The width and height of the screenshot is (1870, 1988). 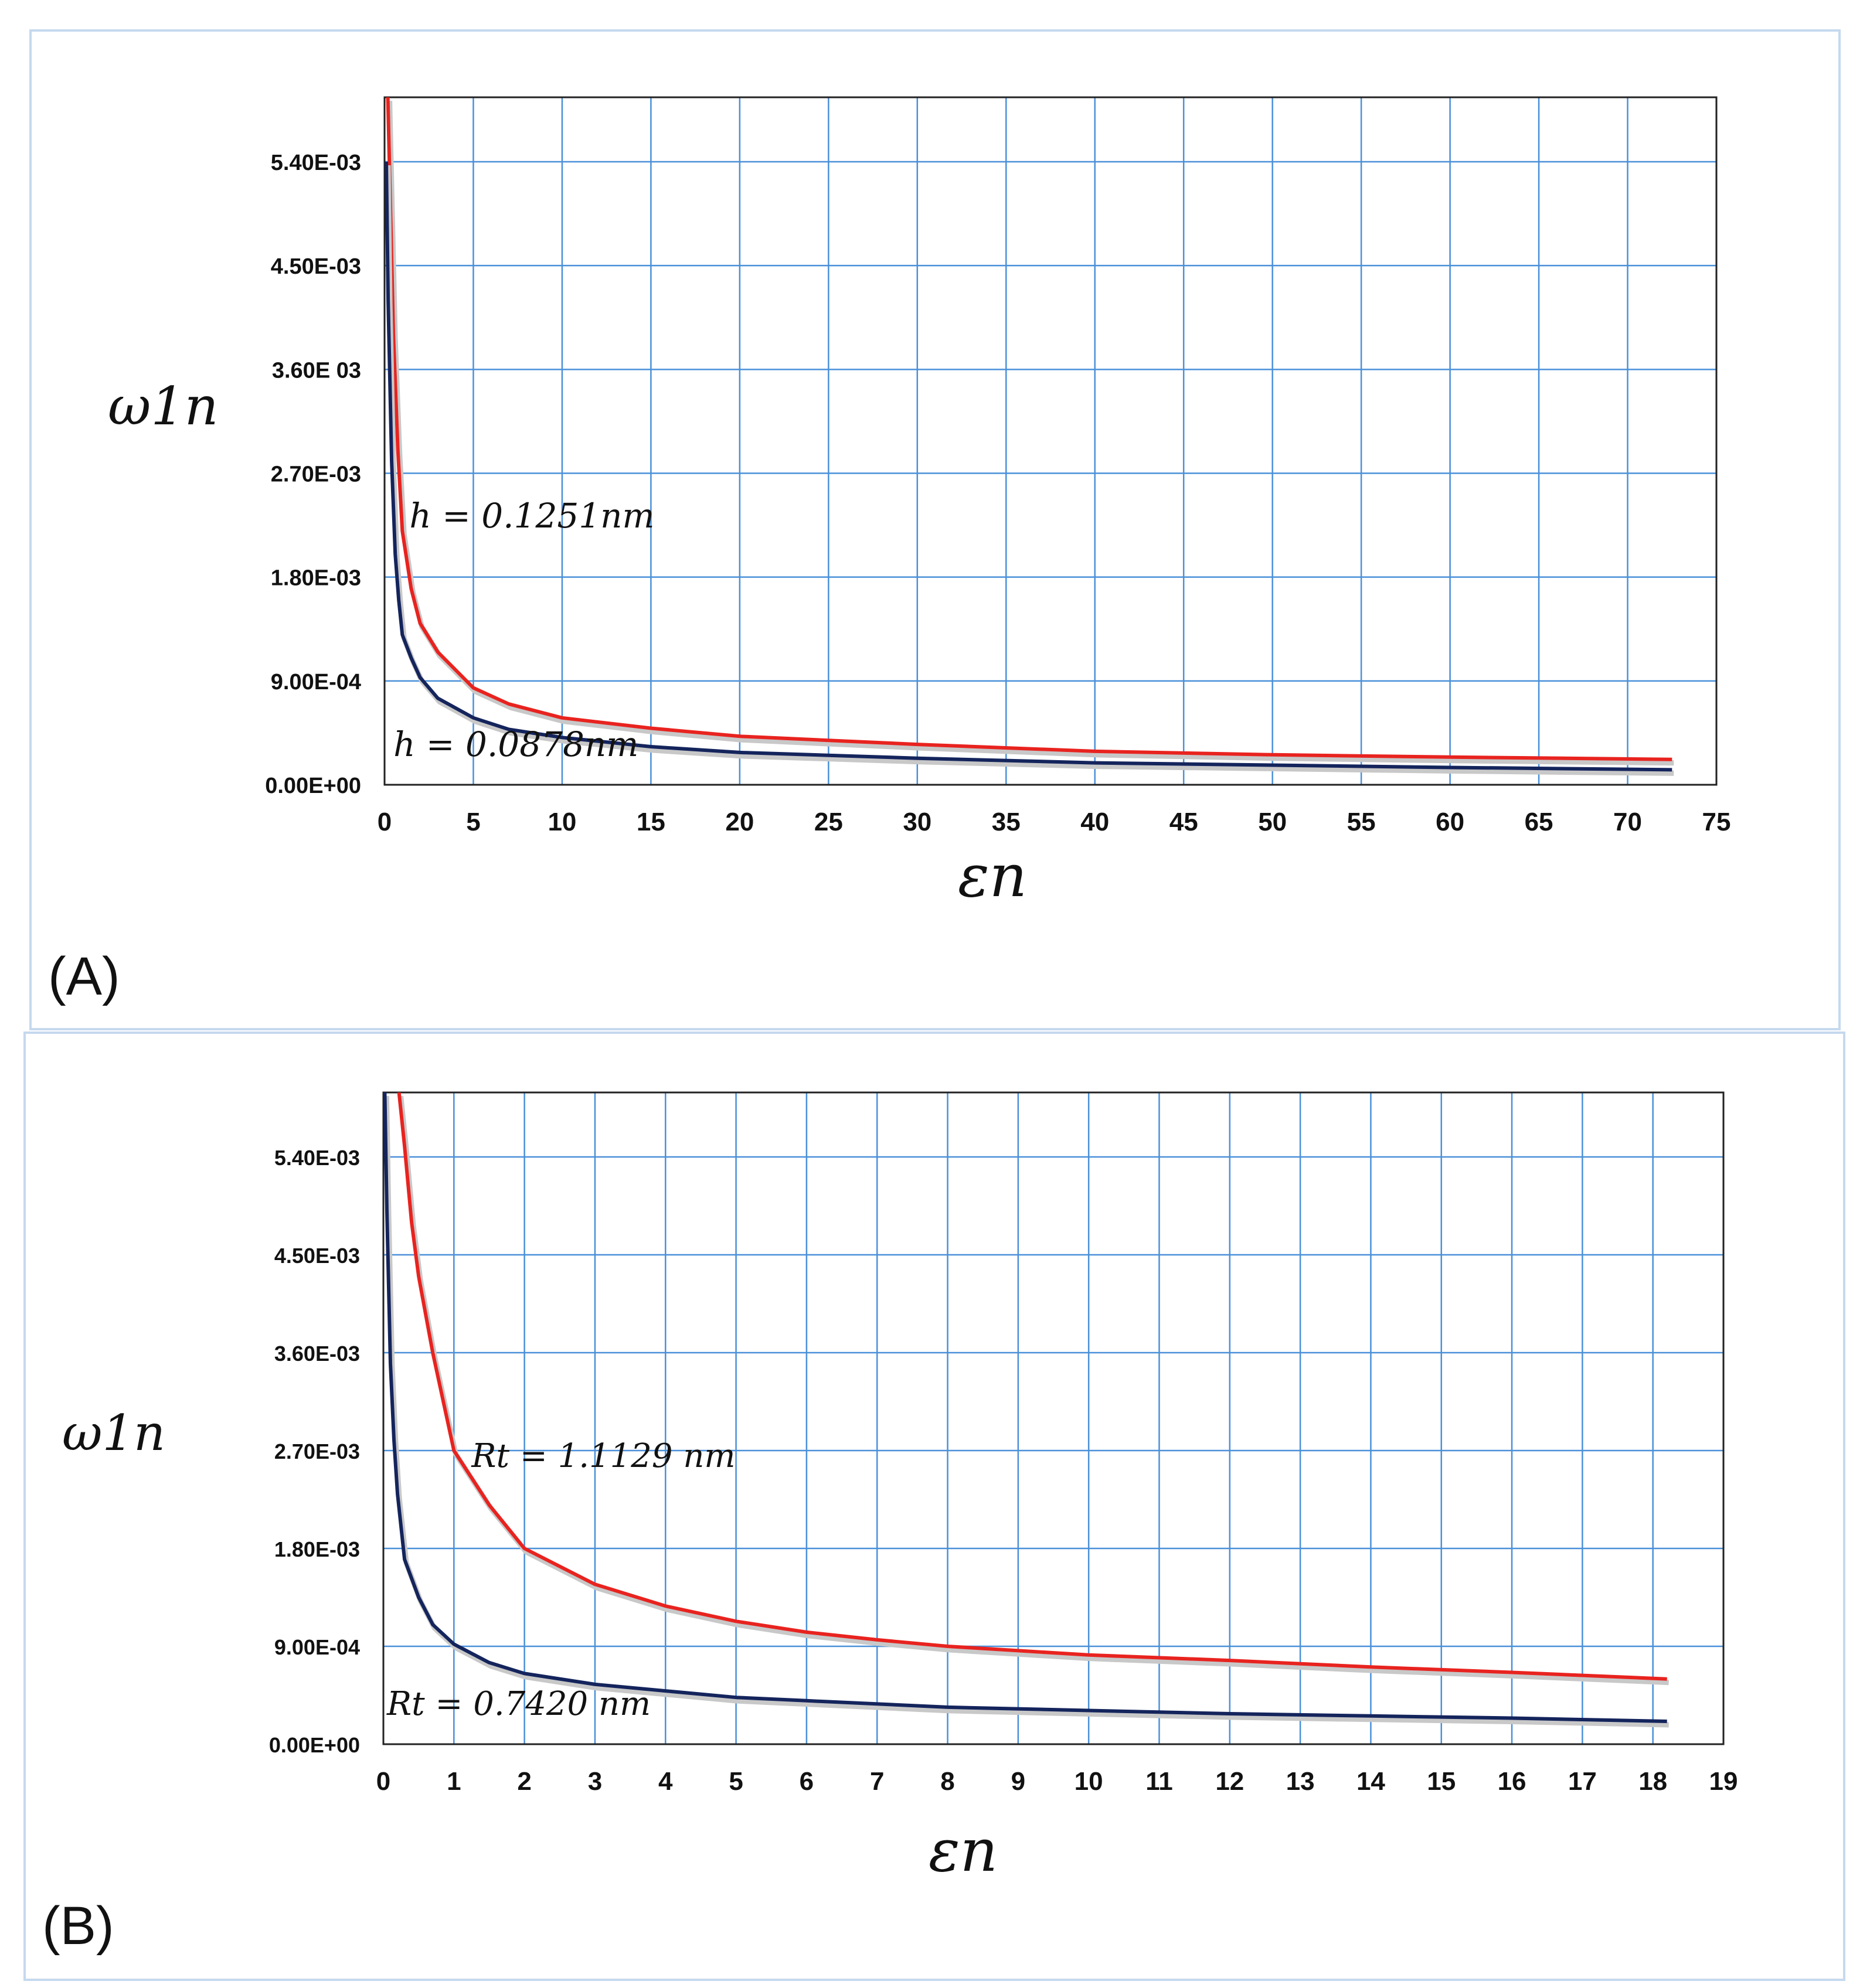 What do you see at coordinates (1582, 1782) in the screenshot?
I see `x-tick-label: 17` at bounding box center [1582, 1782].